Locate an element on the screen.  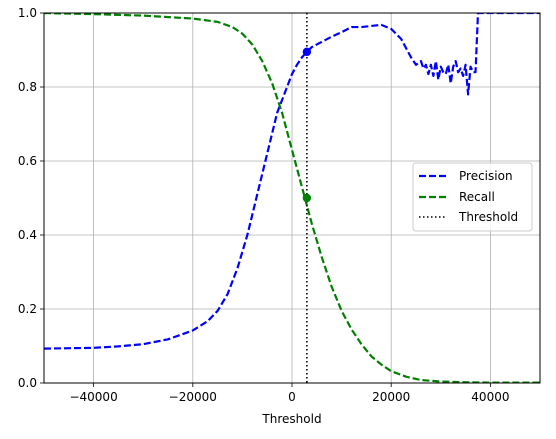
y-tick-label: 0.0 is located at coordinates (27, 383).